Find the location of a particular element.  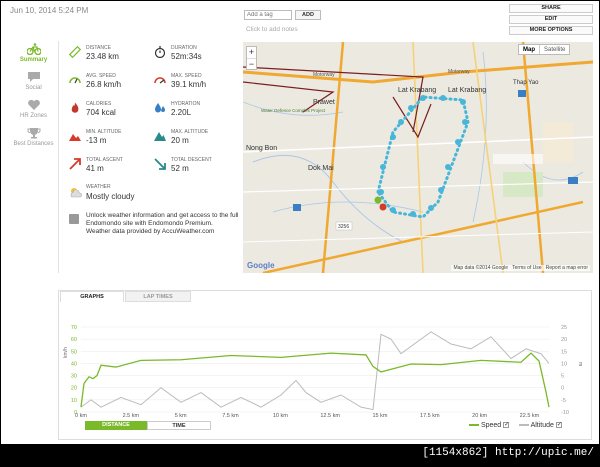

speedometer-max-icon is located at coordinates (160, 80).